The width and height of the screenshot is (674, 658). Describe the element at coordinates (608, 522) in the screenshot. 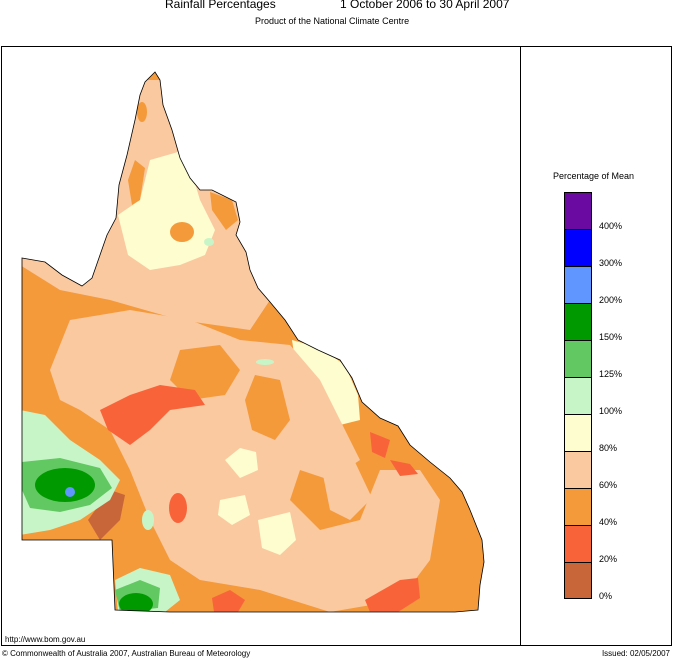

I see `legend-tick-label: 40%` at that location.